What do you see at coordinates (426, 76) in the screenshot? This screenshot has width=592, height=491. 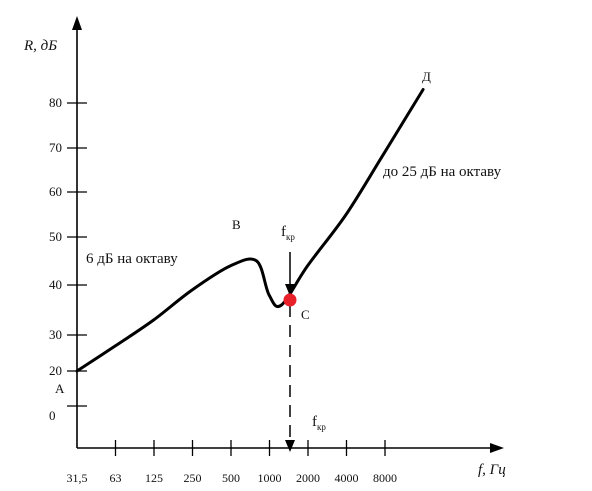 I see `point-d-label: Д` at bounding box center [426, 76].